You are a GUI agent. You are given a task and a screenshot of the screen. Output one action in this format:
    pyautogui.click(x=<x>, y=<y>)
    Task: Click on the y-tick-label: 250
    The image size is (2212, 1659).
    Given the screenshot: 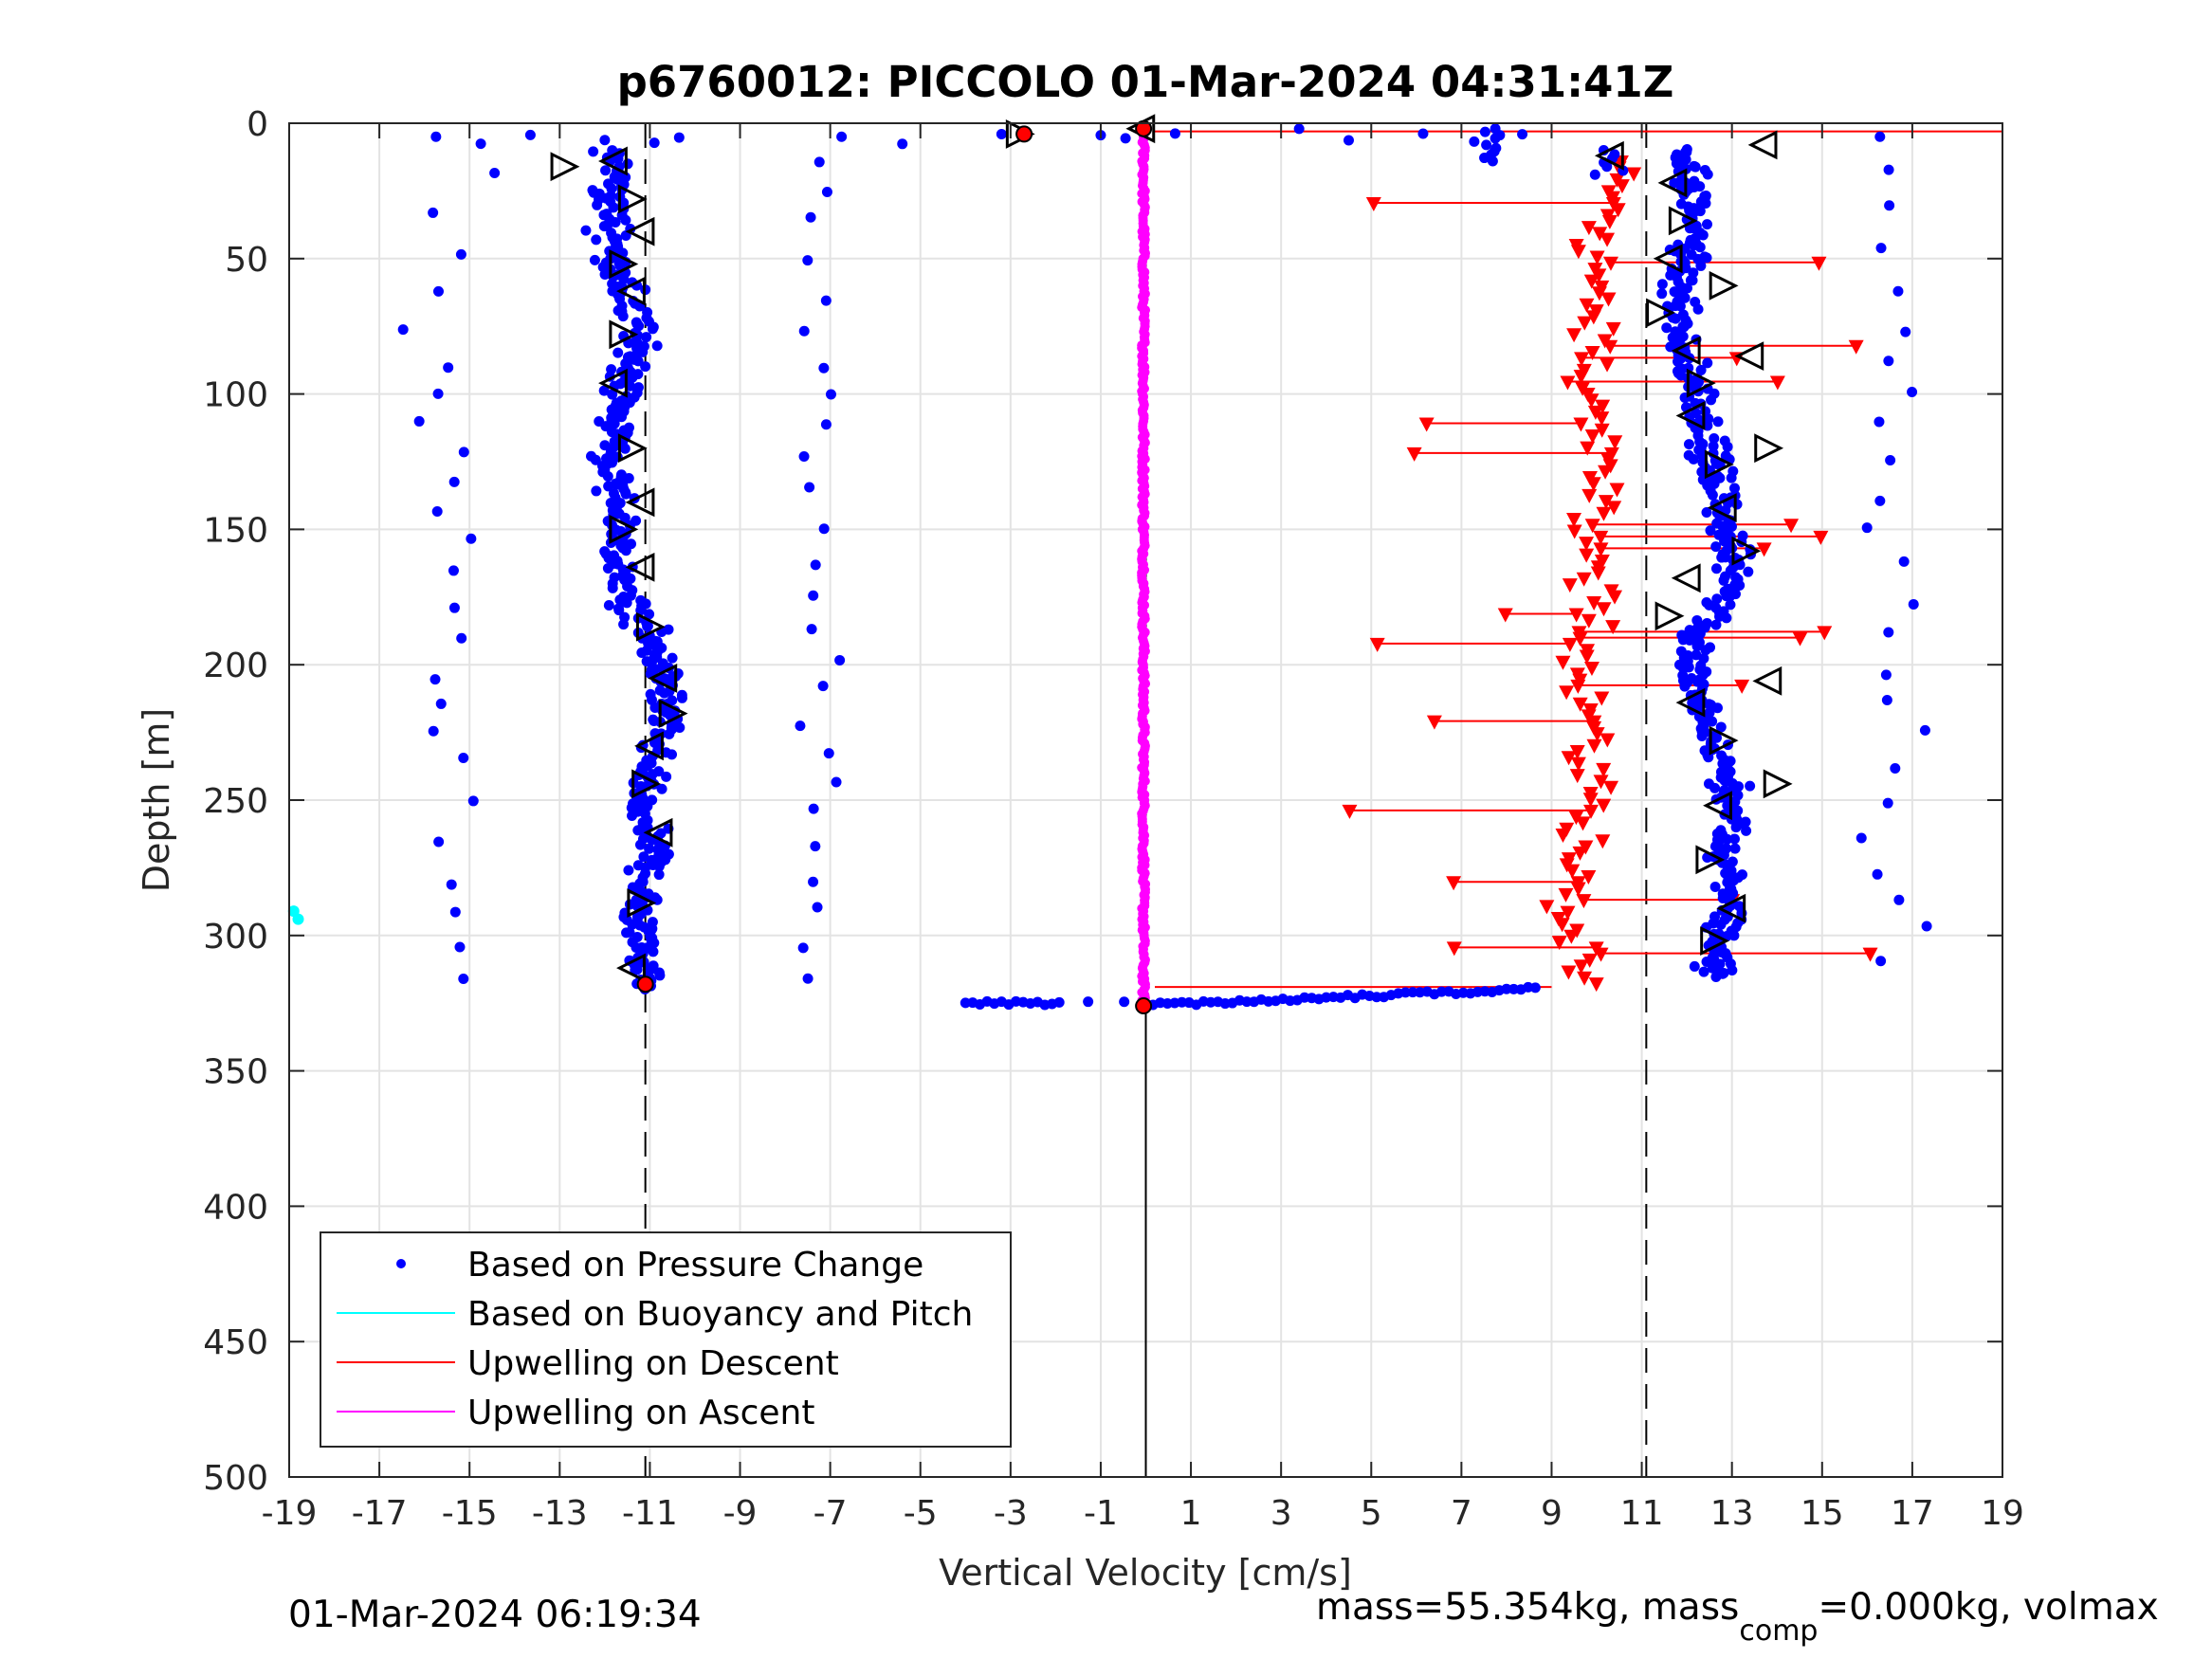 What is the action you would take?
    pyautogui.click(x=235, y=801)
    